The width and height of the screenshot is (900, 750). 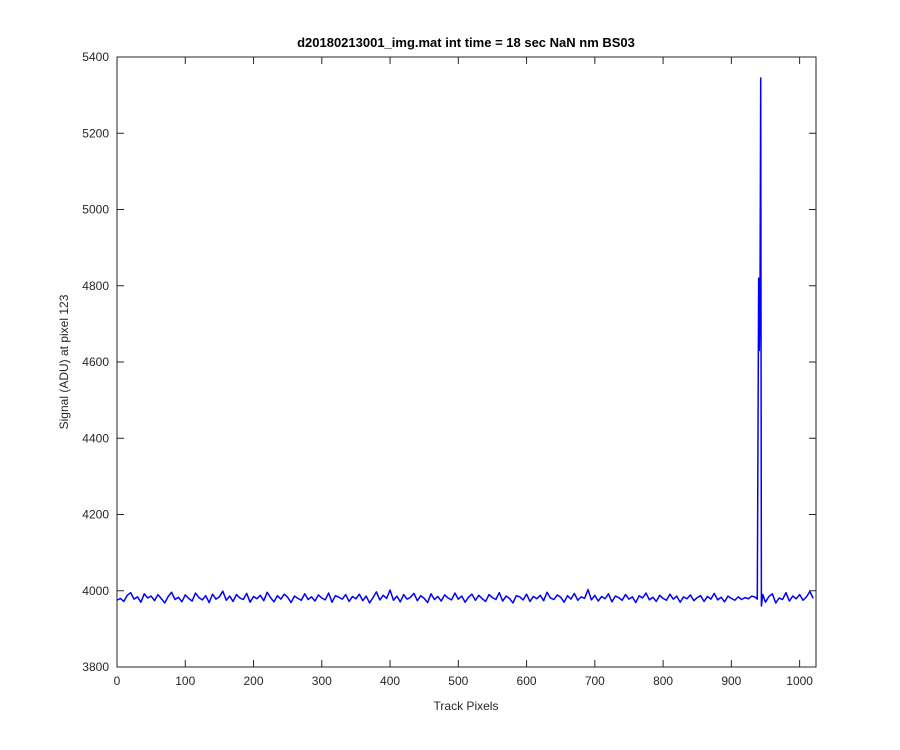 I want to click on y-tick-label: 5400, so click(x=95, y=57).